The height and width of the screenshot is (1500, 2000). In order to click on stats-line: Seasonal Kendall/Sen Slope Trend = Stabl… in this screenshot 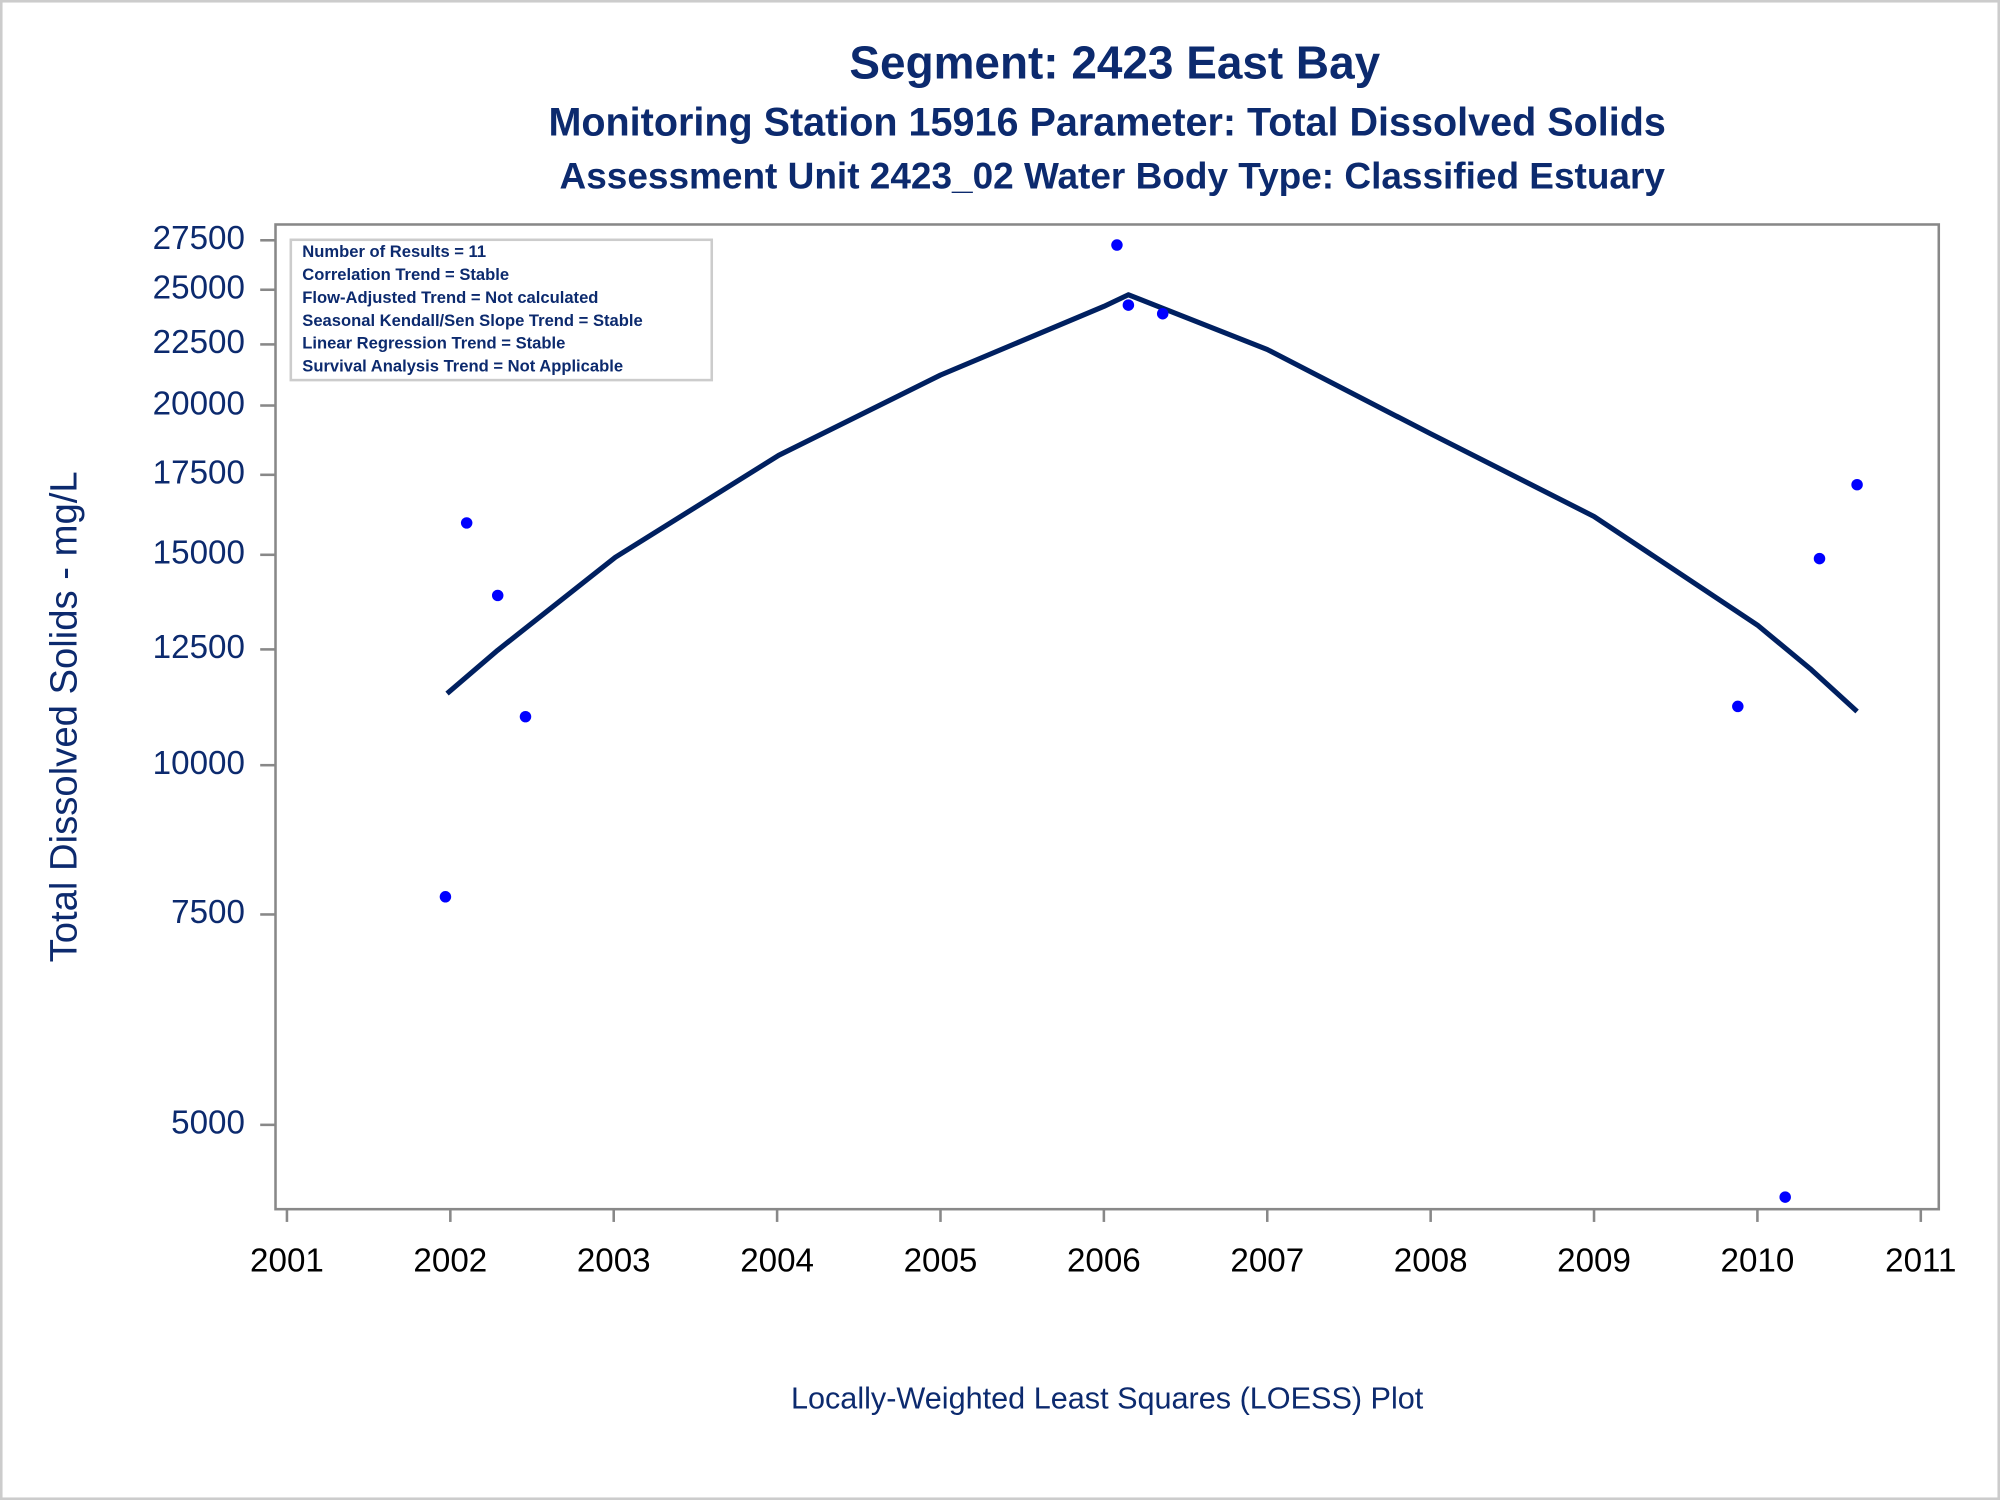, I will do `click(472, 320)`.